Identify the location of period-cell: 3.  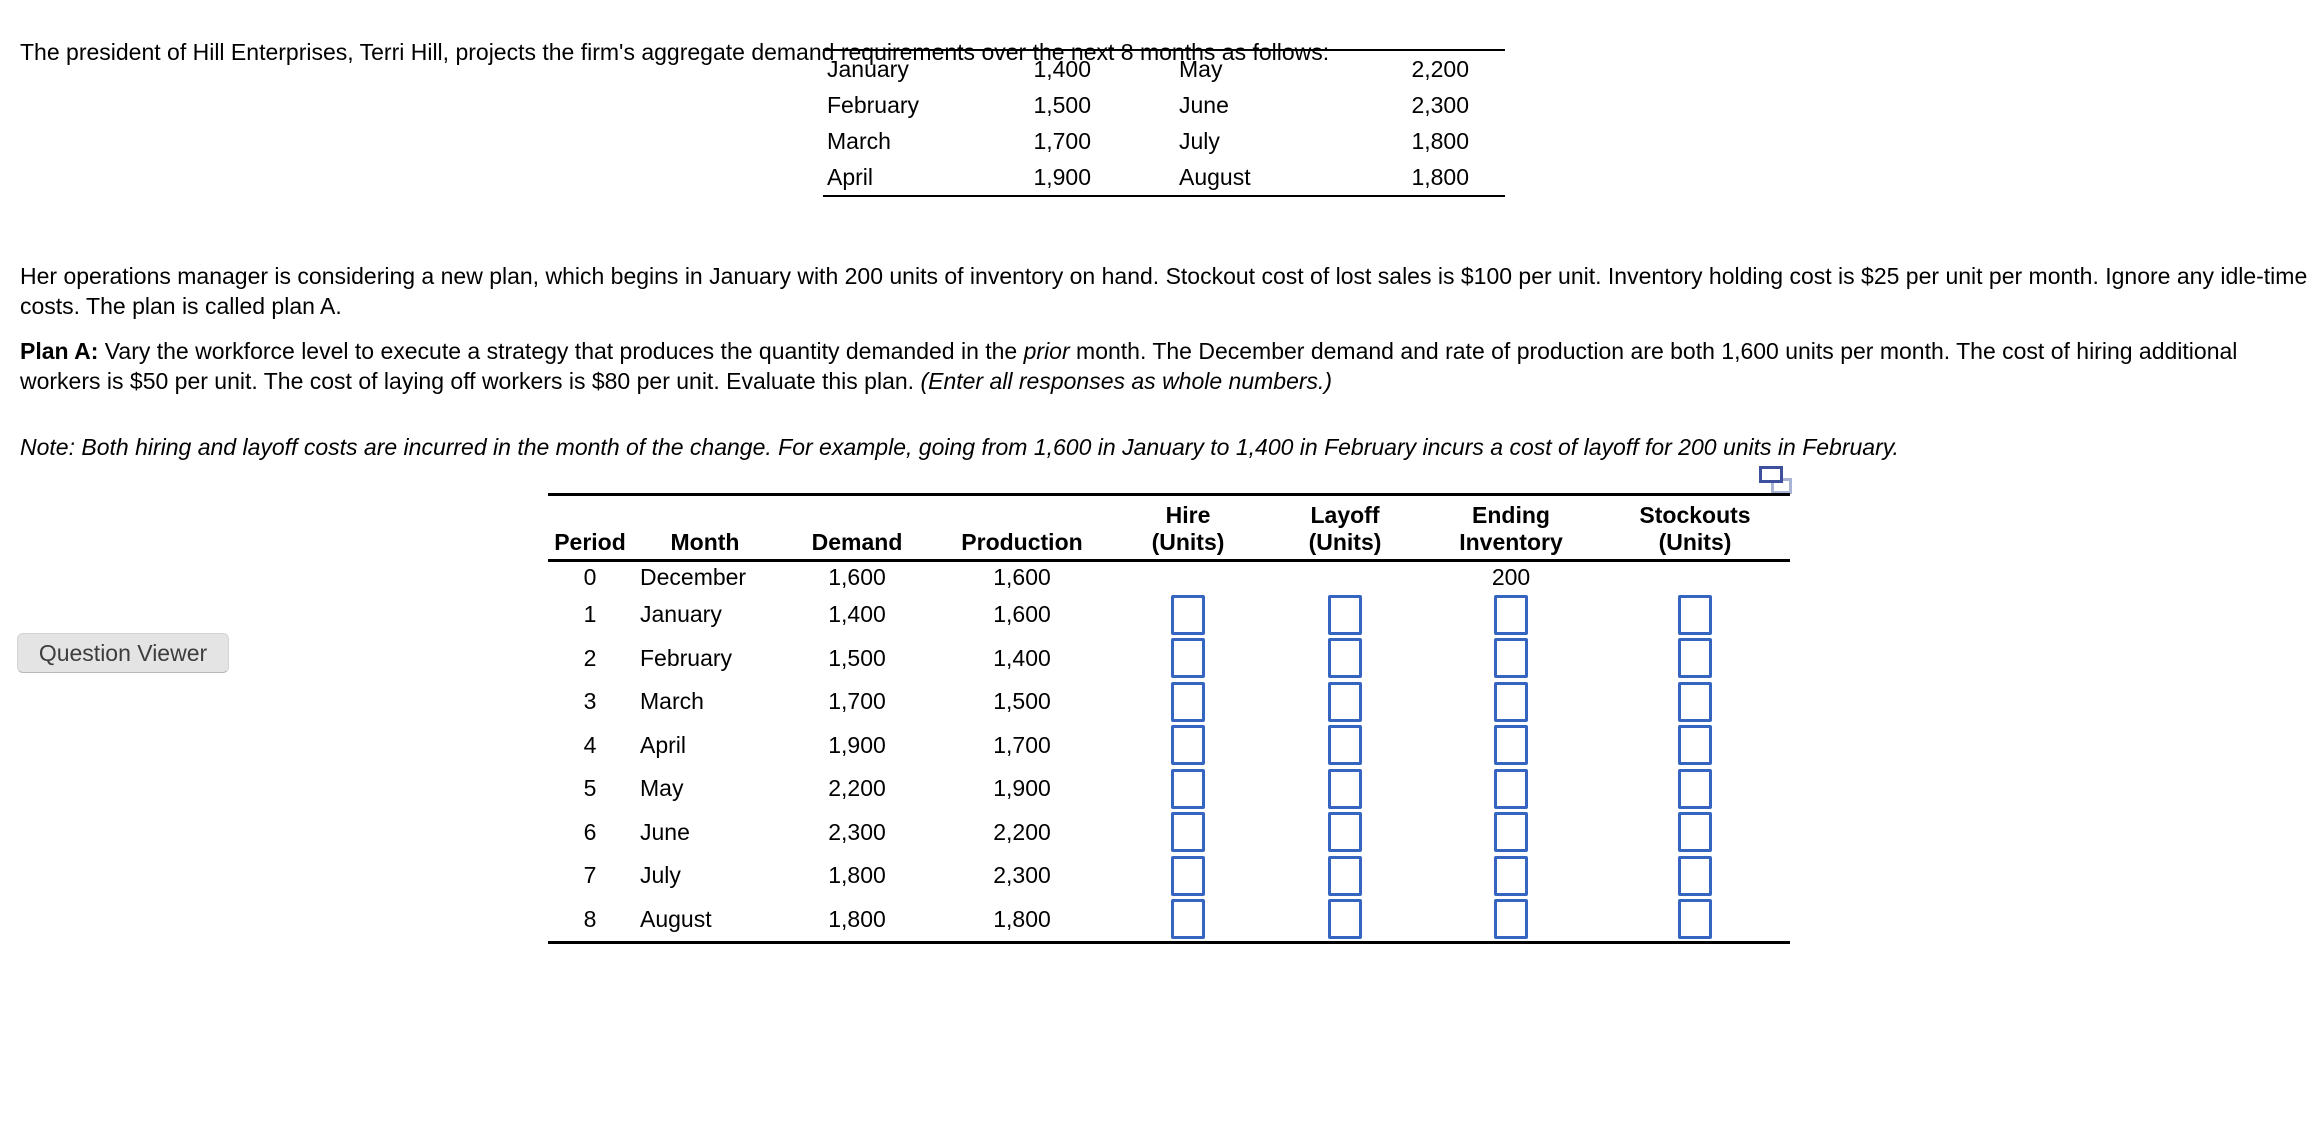
(590, 701).